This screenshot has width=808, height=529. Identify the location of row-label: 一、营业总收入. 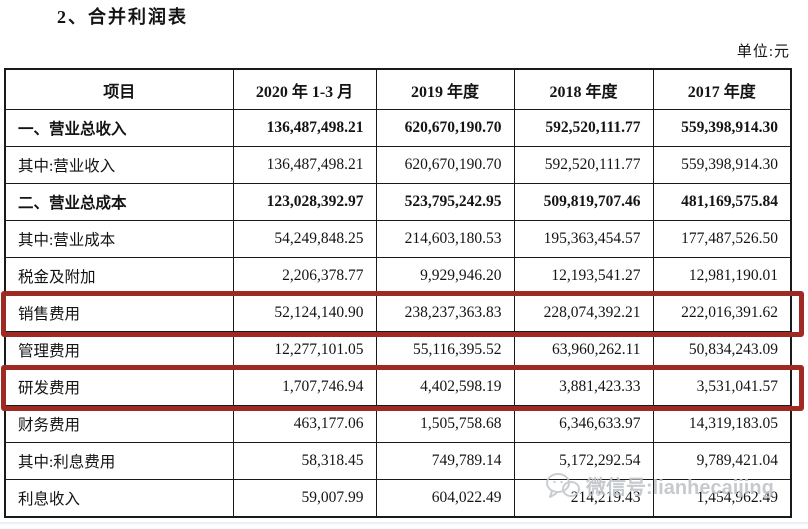
(119, 128).